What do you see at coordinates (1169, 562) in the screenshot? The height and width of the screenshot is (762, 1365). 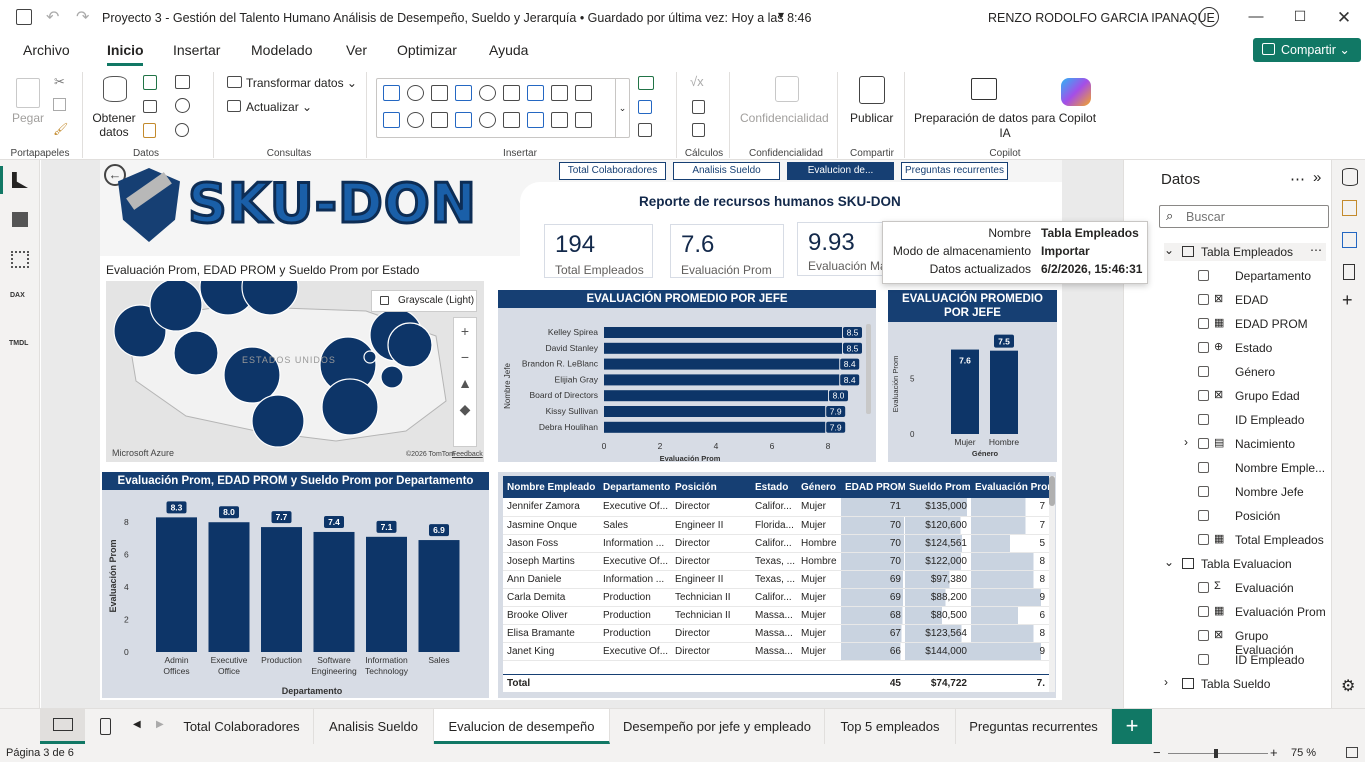 I see `expand-chevron-icon: ⌄` at bounding box center [1169, 562].